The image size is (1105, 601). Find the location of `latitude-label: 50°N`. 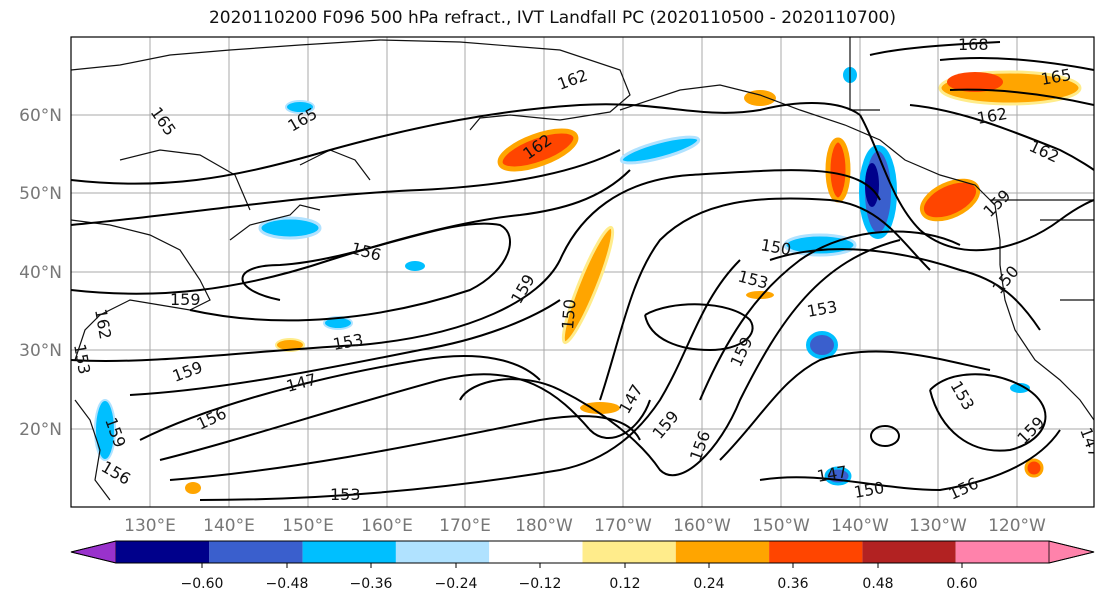

latitude-label: 50°N is located at coordinates (40, 194).